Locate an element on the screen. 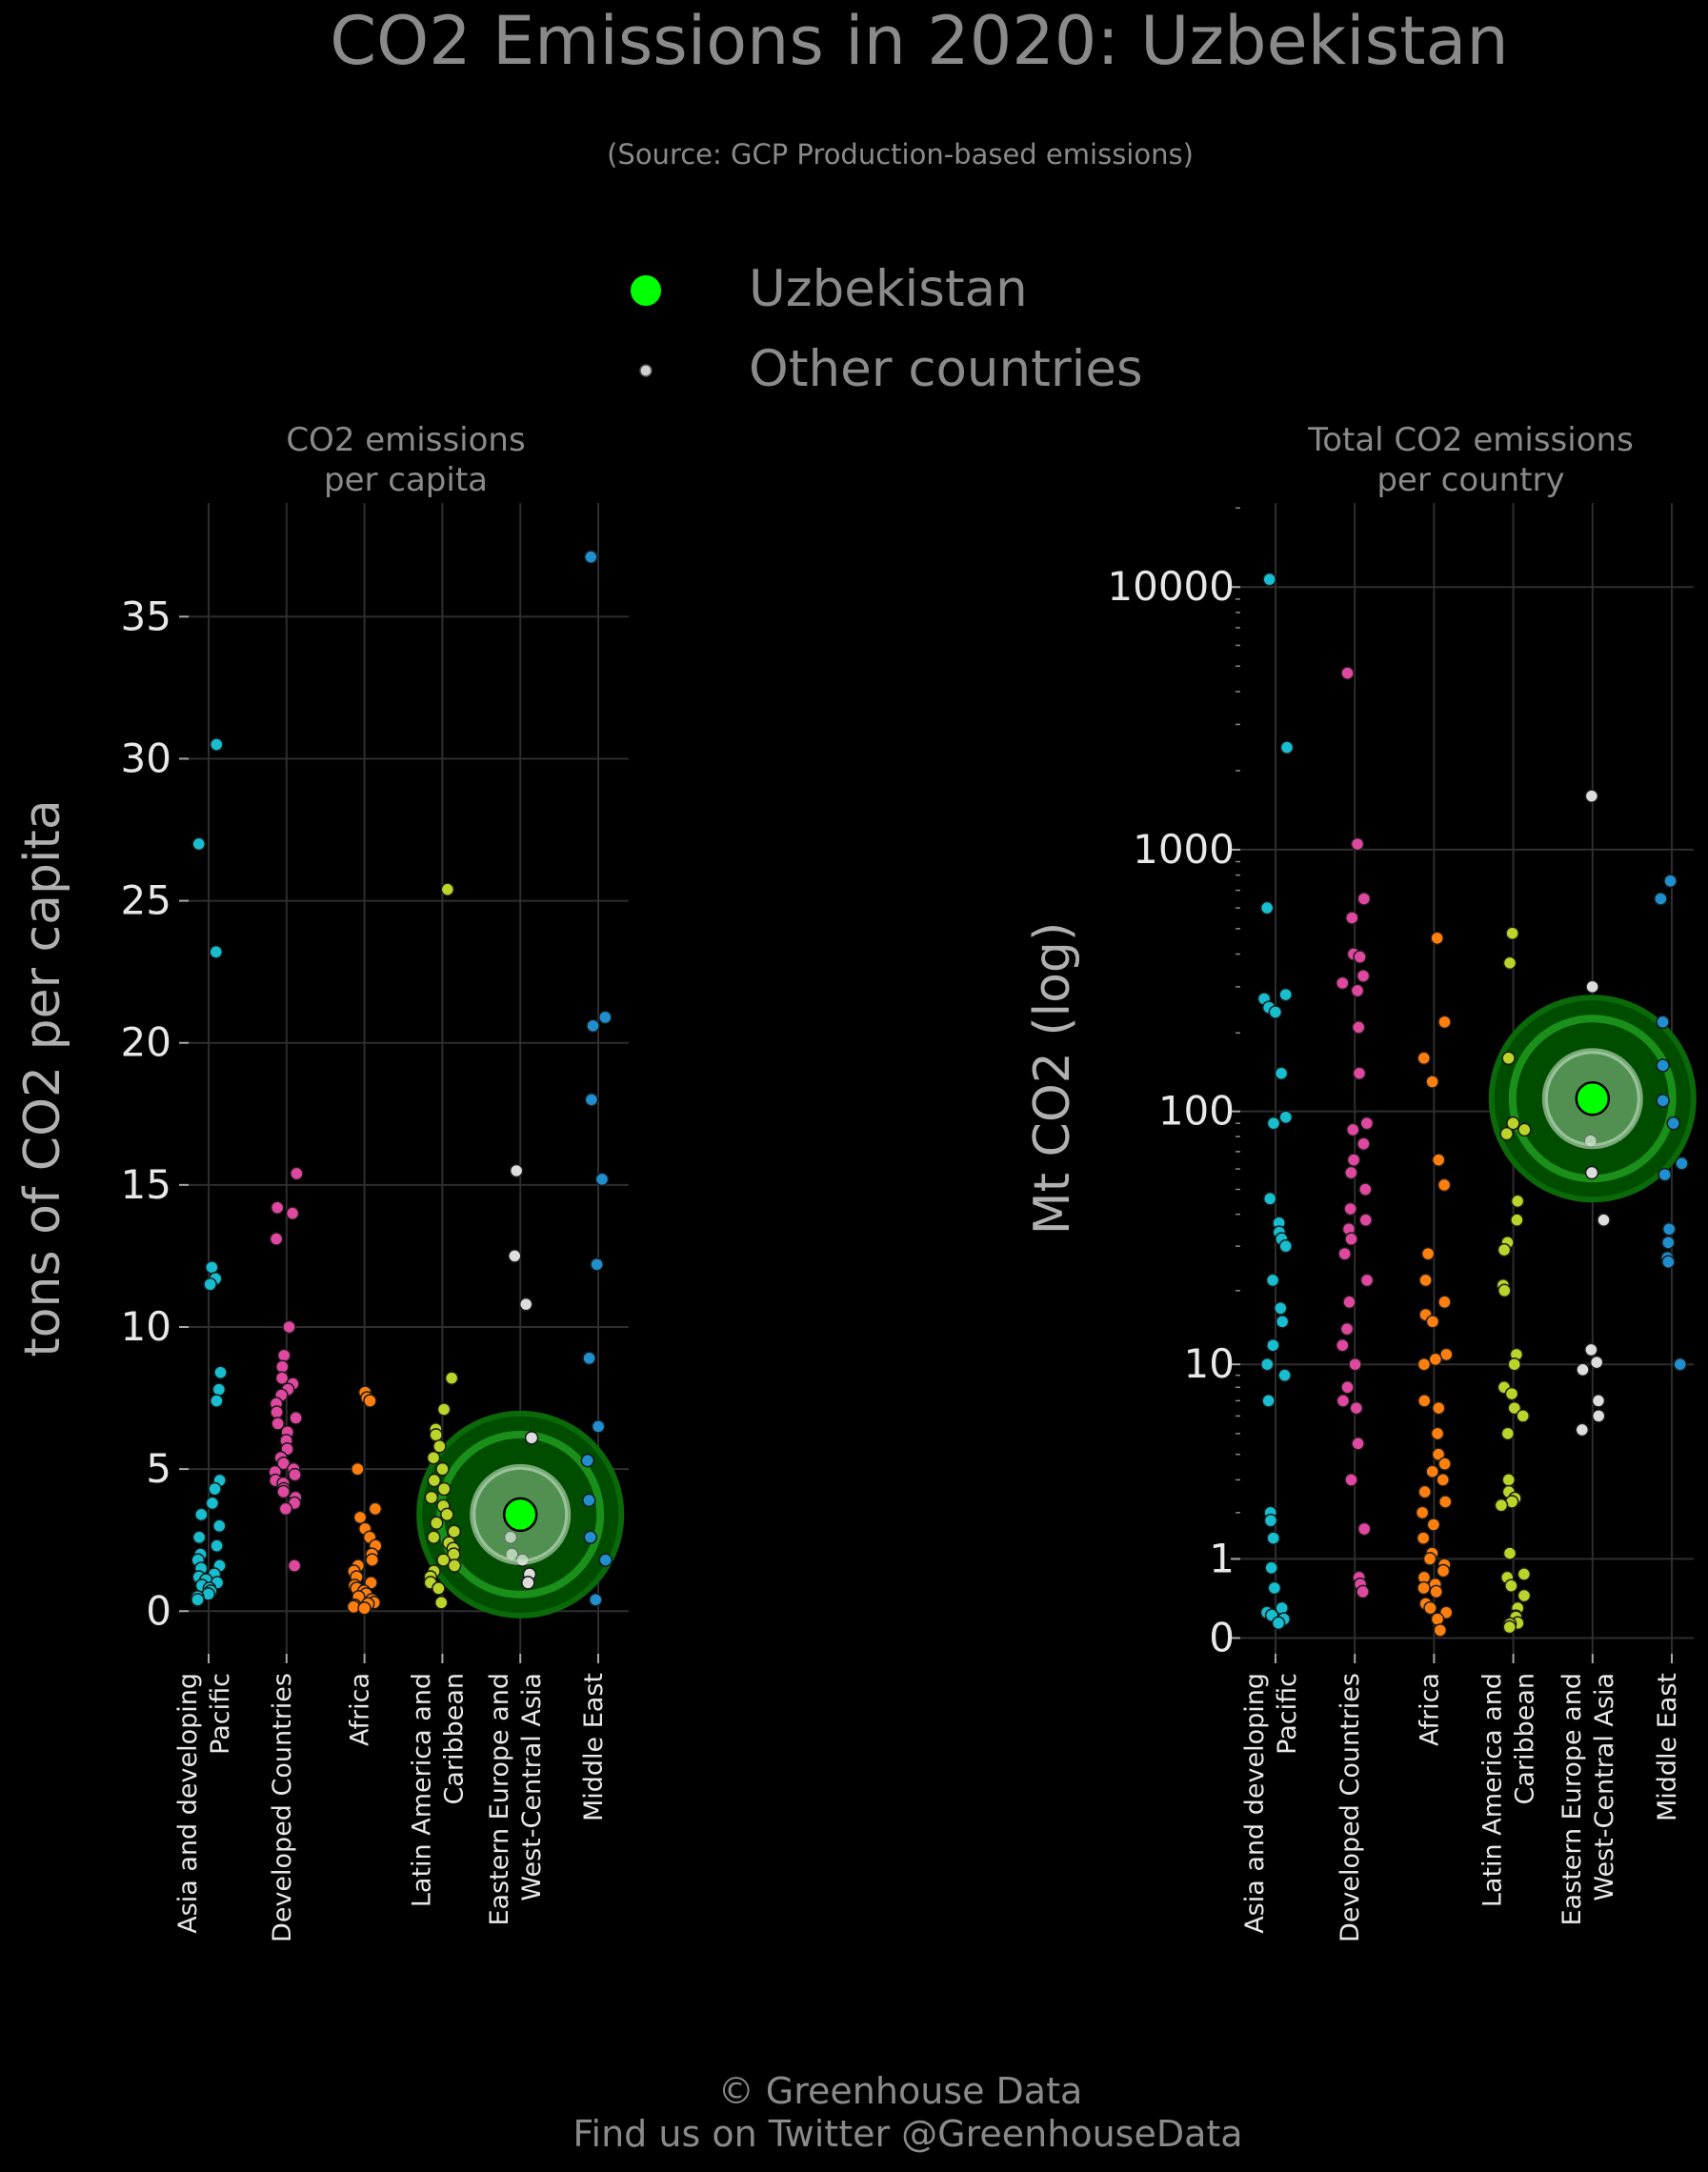  legend-marker-uzbekistan is located at coordinates (646, 290).